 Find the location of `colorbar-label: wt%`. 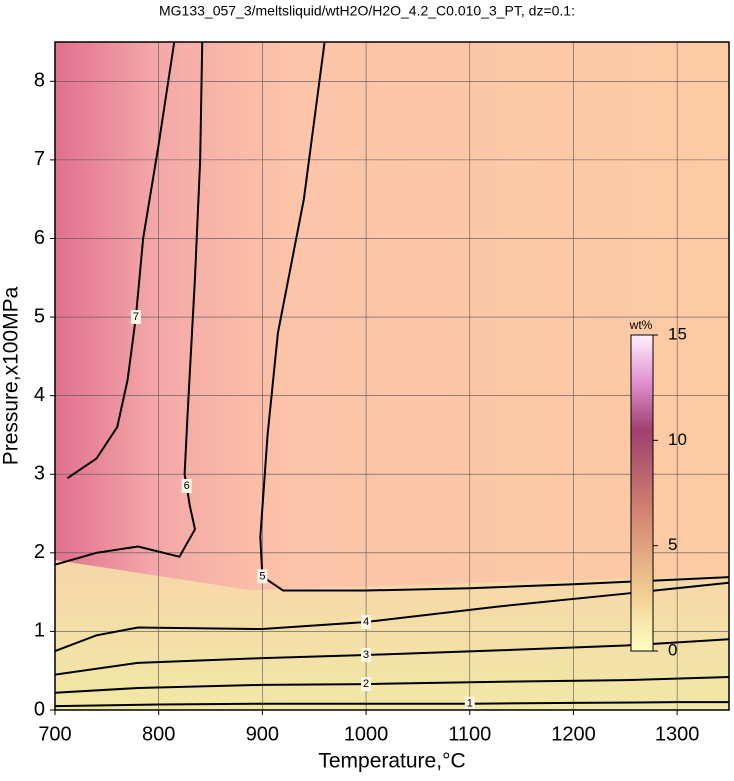

colorbar-label: wt% is located at coordinates (641, 325).